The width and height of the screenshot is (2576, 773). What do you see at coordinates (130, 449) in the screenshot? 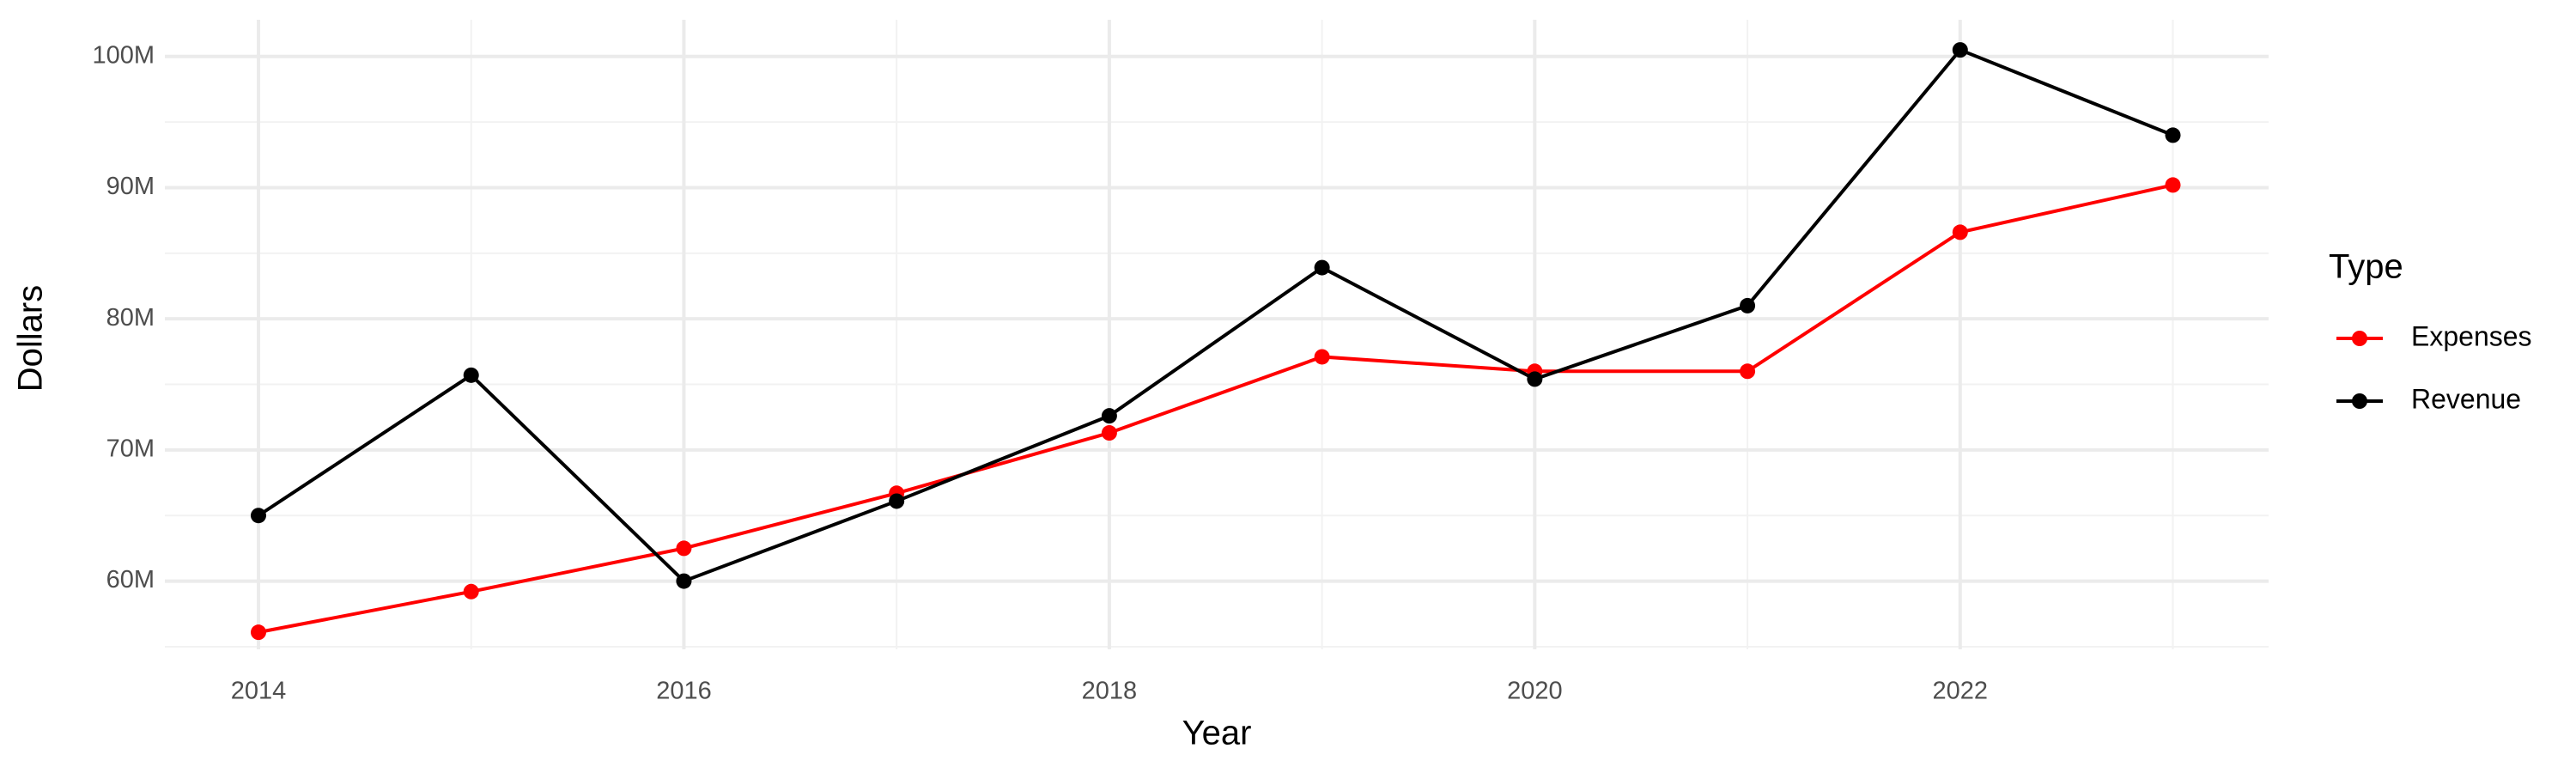
I see `y-tick-label: 70M` at bounding box center [130, 449].